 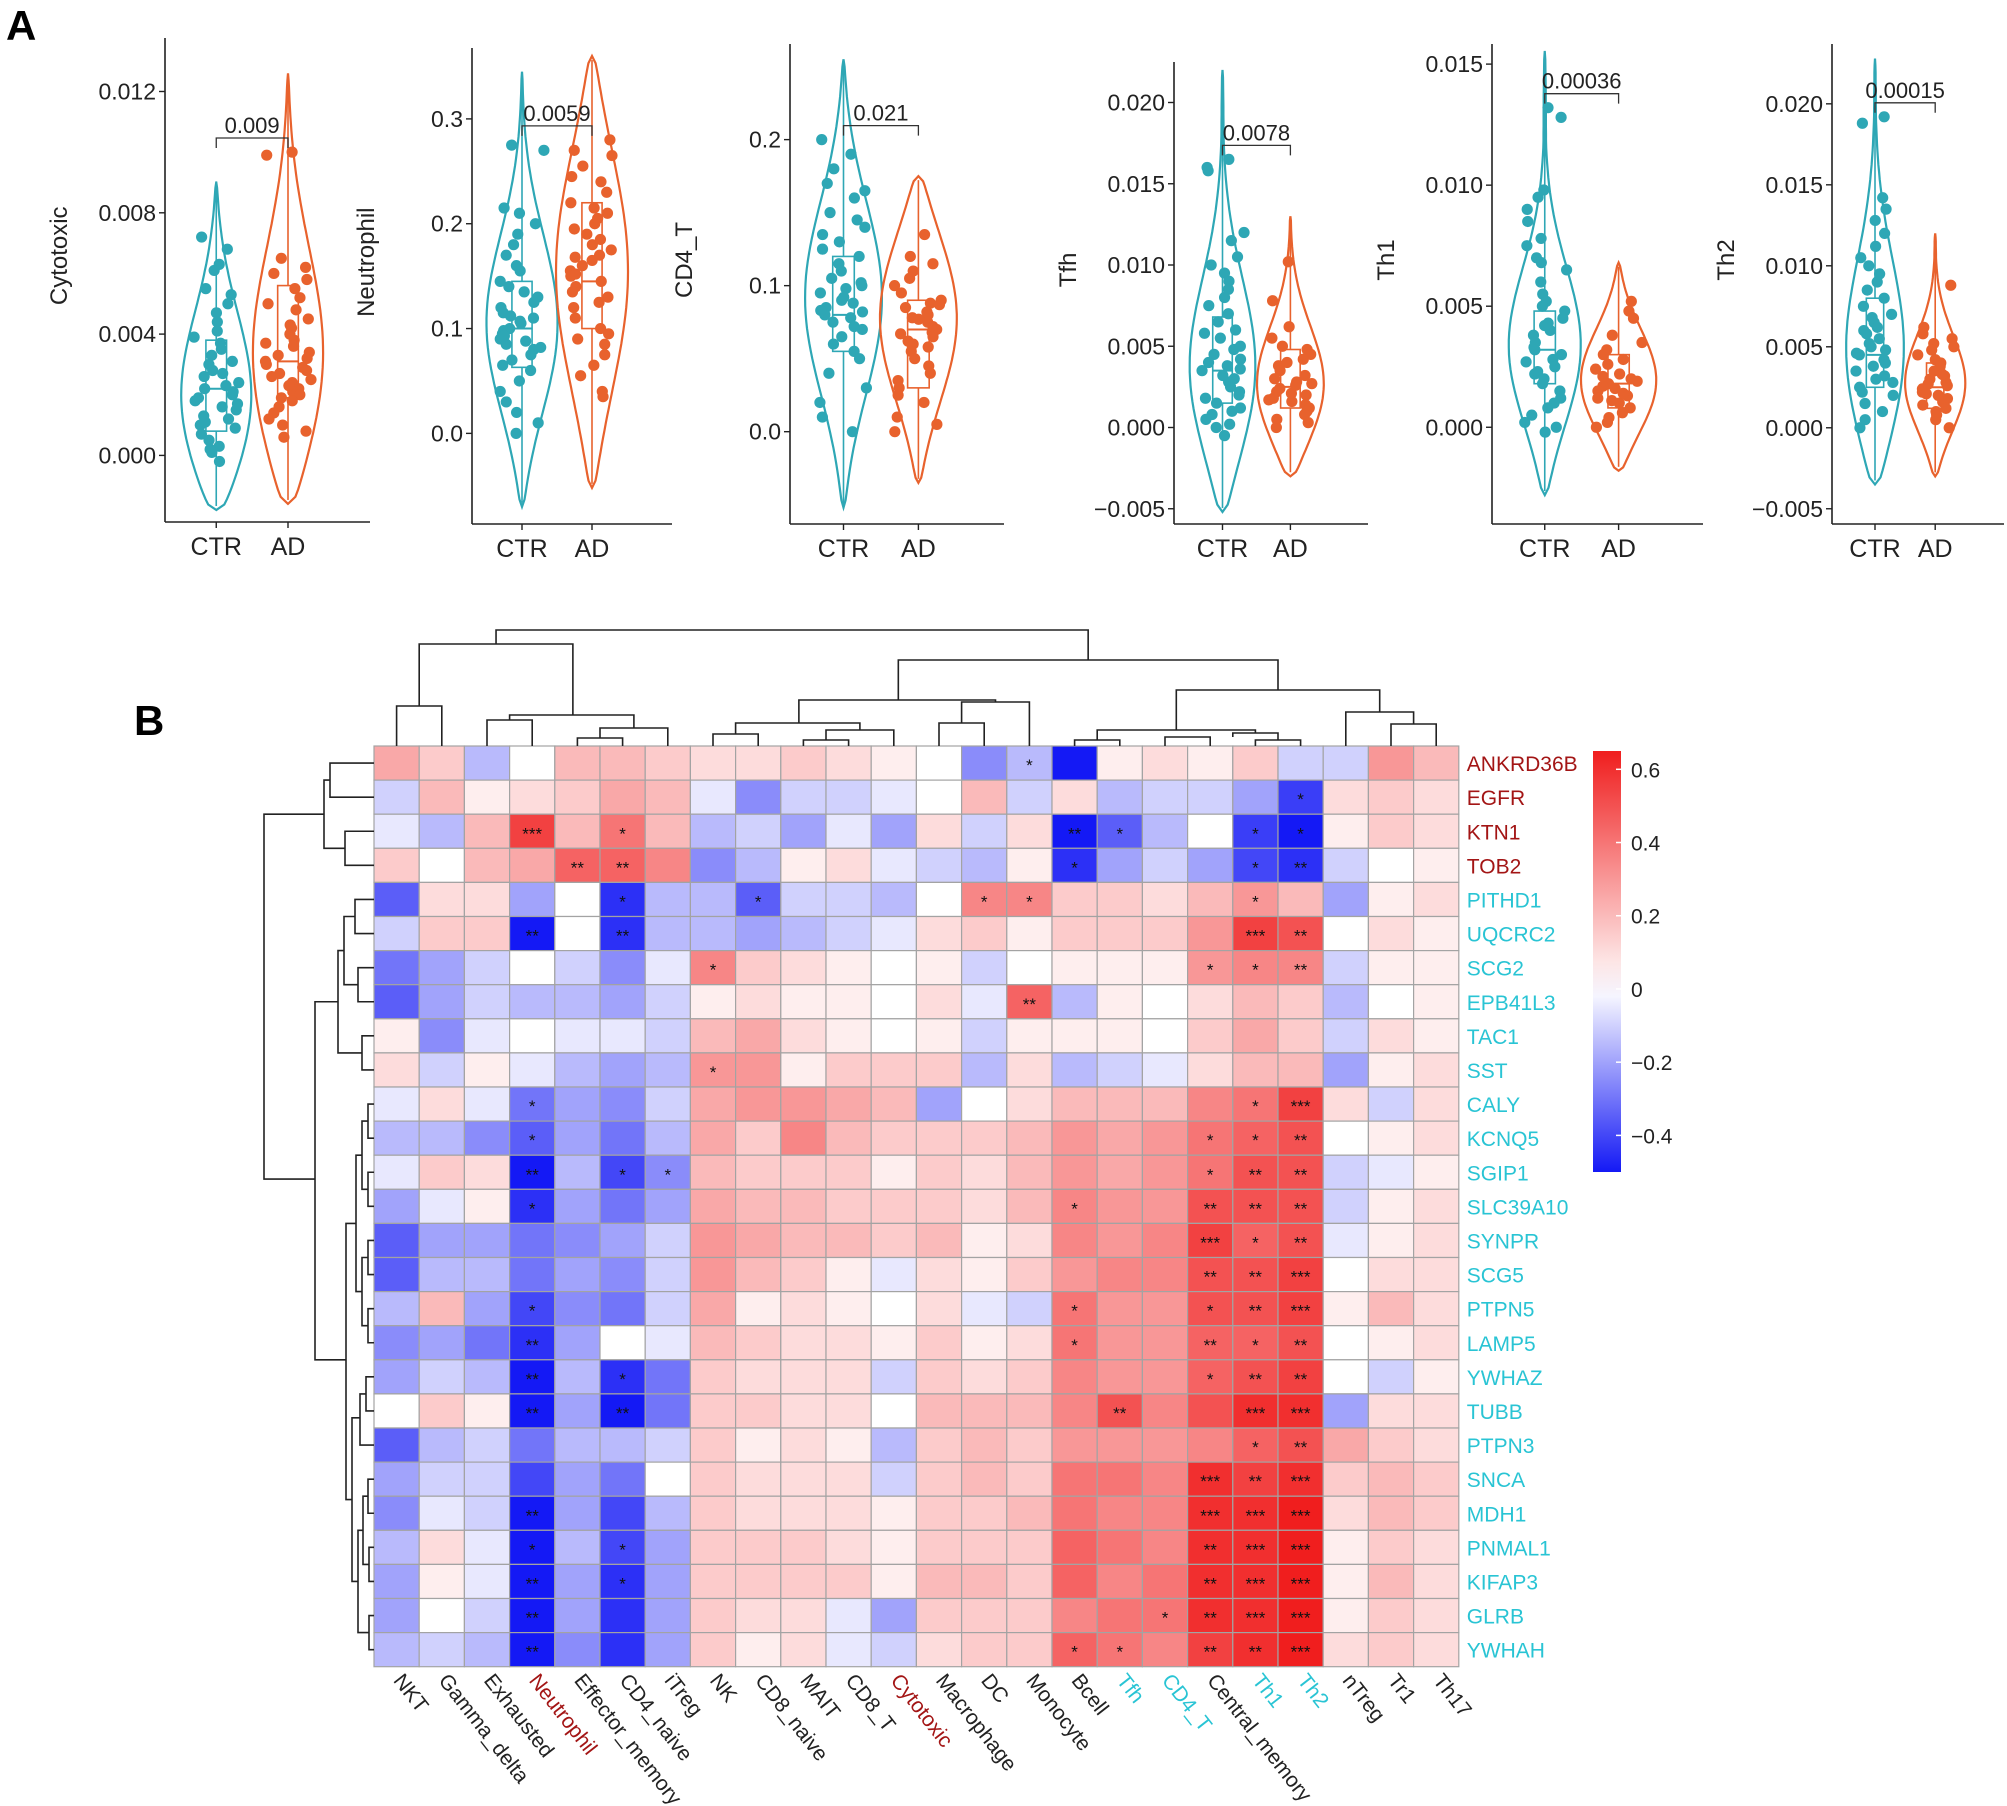 What do you see at coordinates (447, 119) in the screenshot?
I see `y-tick-label: 0.3` at bounding box center [447, 119].